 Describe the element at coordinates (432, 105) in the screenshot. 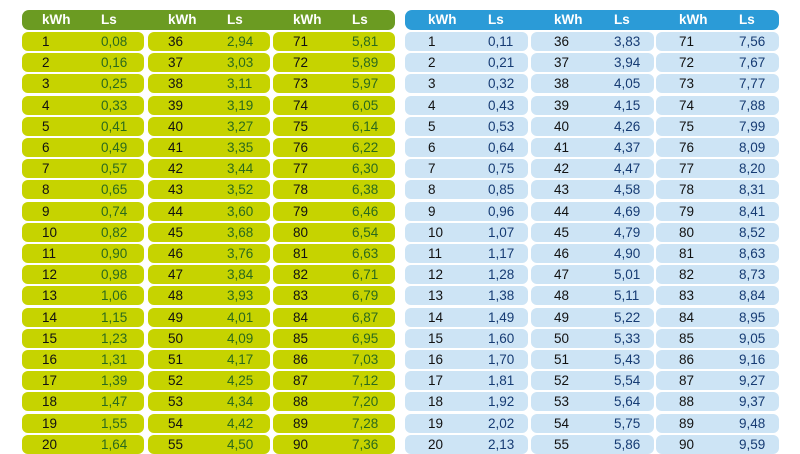

I see `kwh-cell: 4` at that location.